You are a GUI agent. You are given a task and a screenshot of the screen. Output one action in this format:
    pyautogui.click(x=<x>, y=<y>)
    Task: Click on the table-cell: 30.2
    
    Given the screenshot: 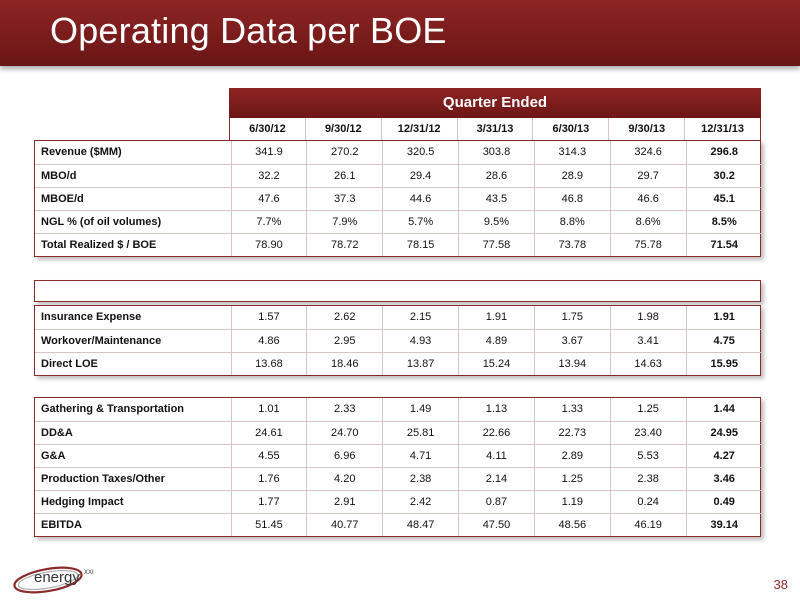 What is the action you would take?
    pyautogui.click(x=723, y=175)
    